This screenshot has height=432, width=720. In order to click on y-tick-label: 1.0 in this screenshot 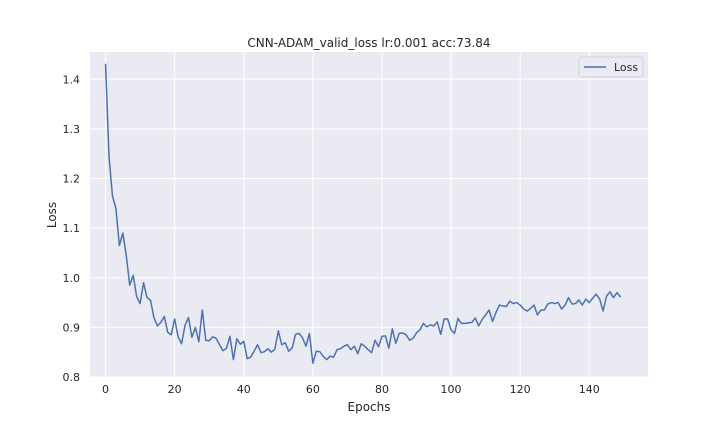, I will do `click(72, 278)`.